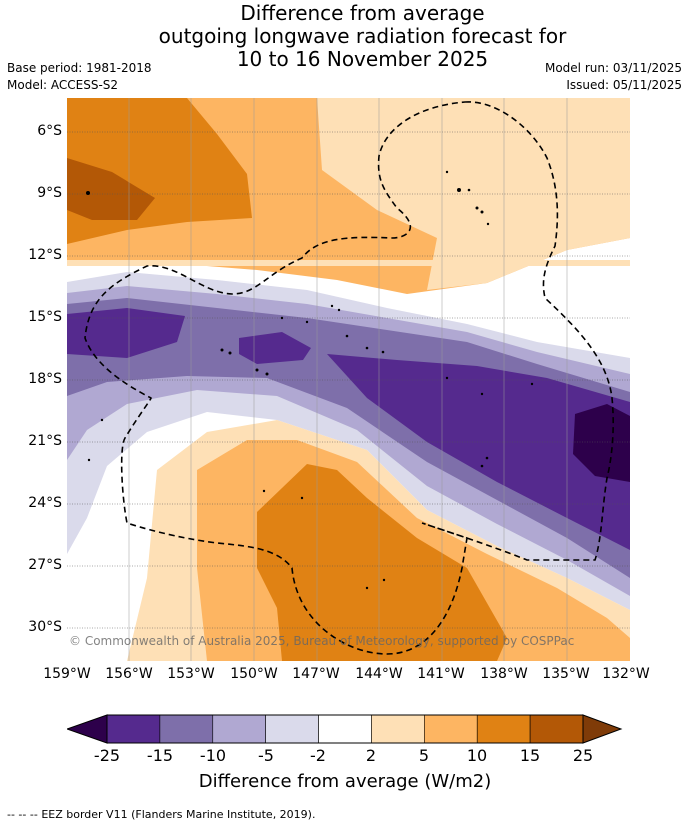 This screenshot has width=690, height=827. What do you see at coordinates (107, 755) in the screenshot?
I see `cb-tick-0: -25` at bounding box center [107, 755].